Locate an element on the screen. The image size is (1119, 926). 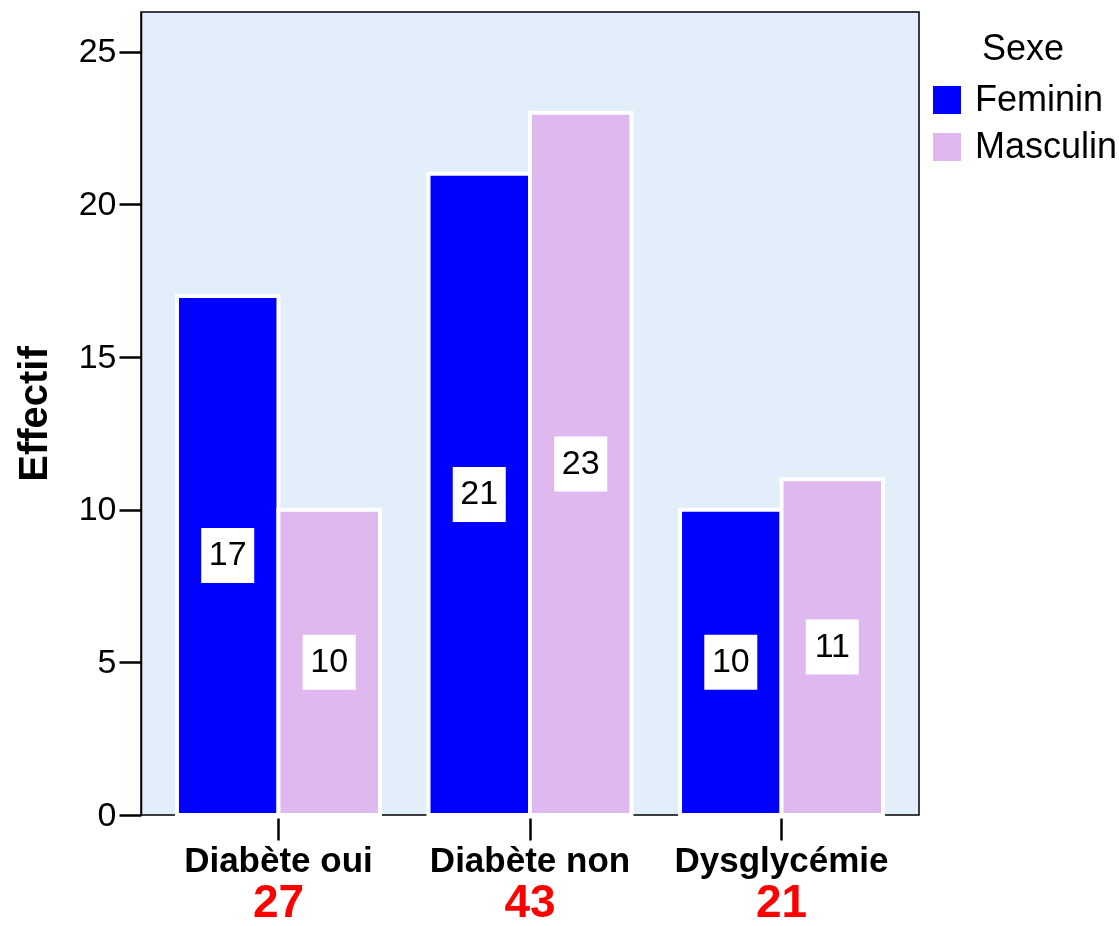
legend-label: Feminin is located at coordinates (1039, 98).